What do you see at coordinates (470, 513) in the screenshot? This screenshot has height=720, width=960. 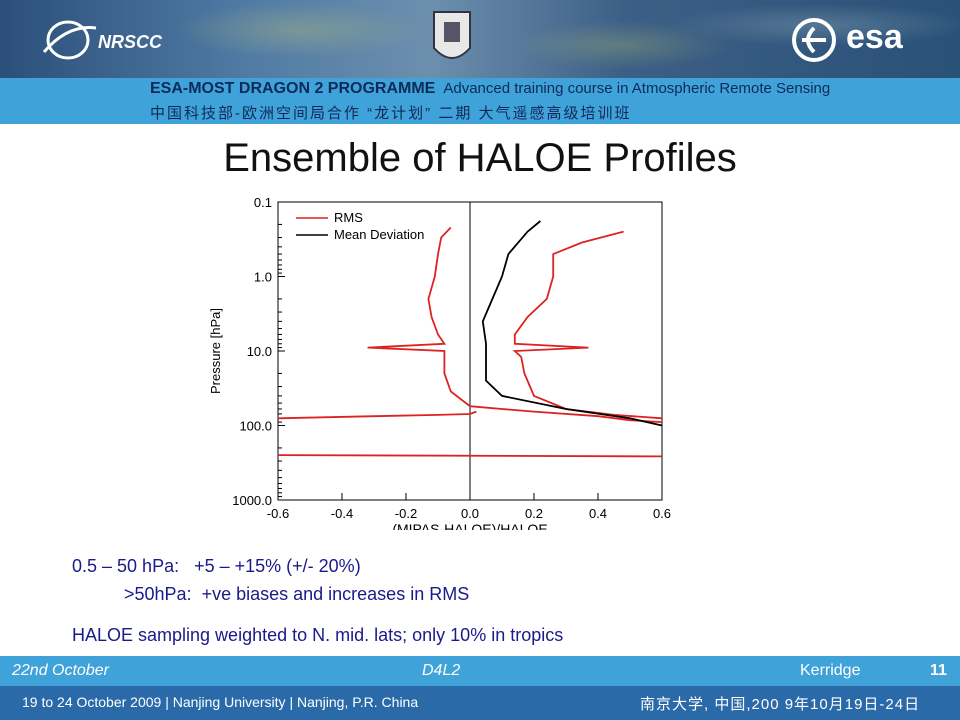 I see `x-tick-label: 0.0` at bounding box center [470, 513].